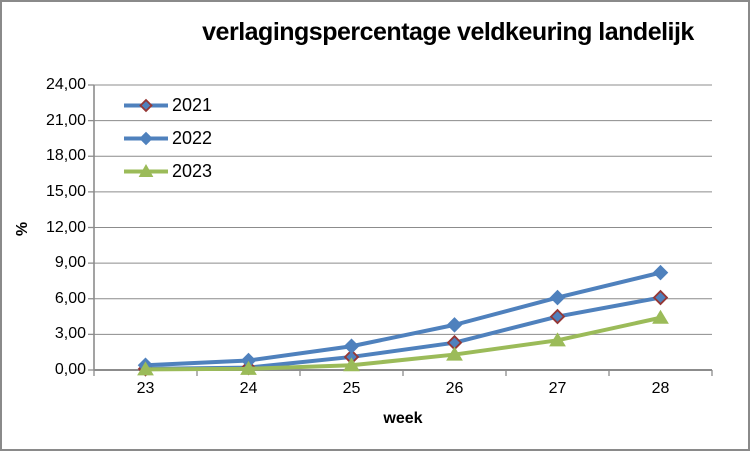  I want to click on legend-item-2021: 2021, so click(167, 105).